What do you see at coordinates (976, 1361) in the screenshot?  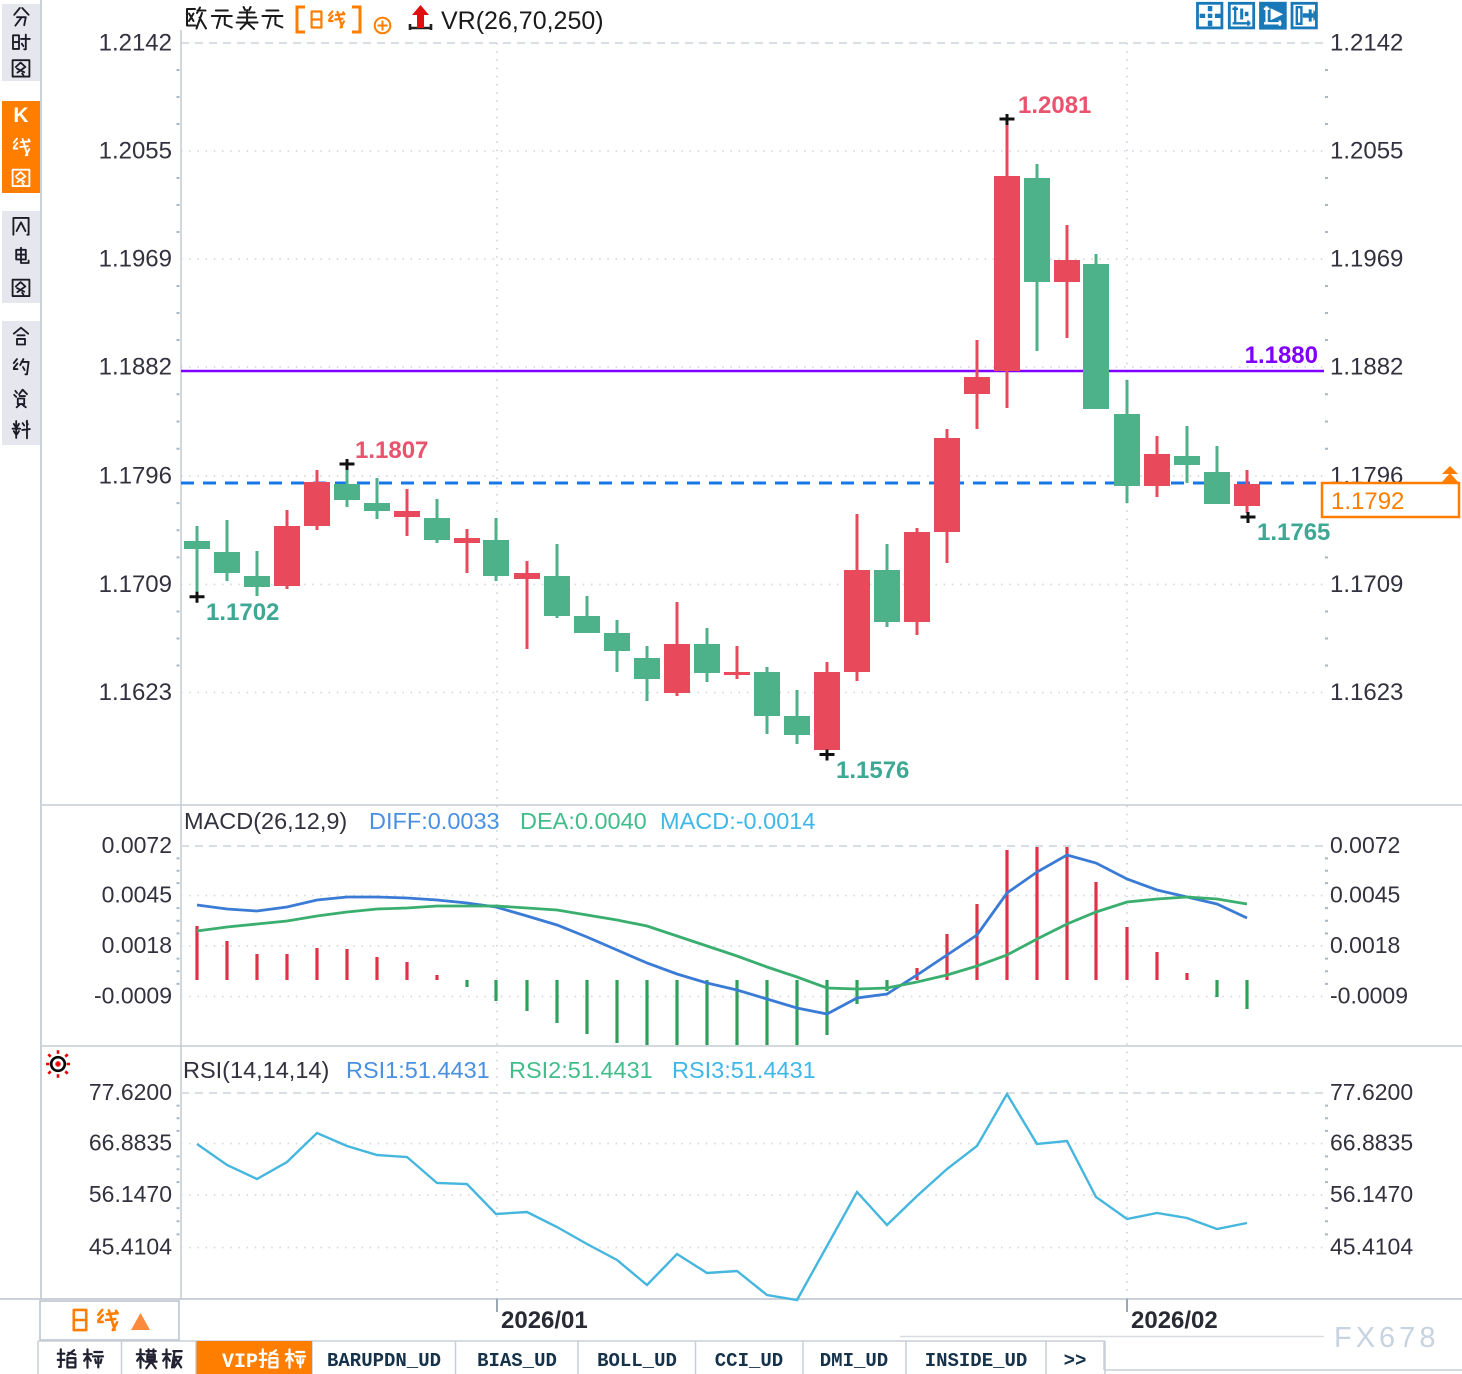 I see `svg-text: INSIDE_UD` at bounding box center [976, 1361].